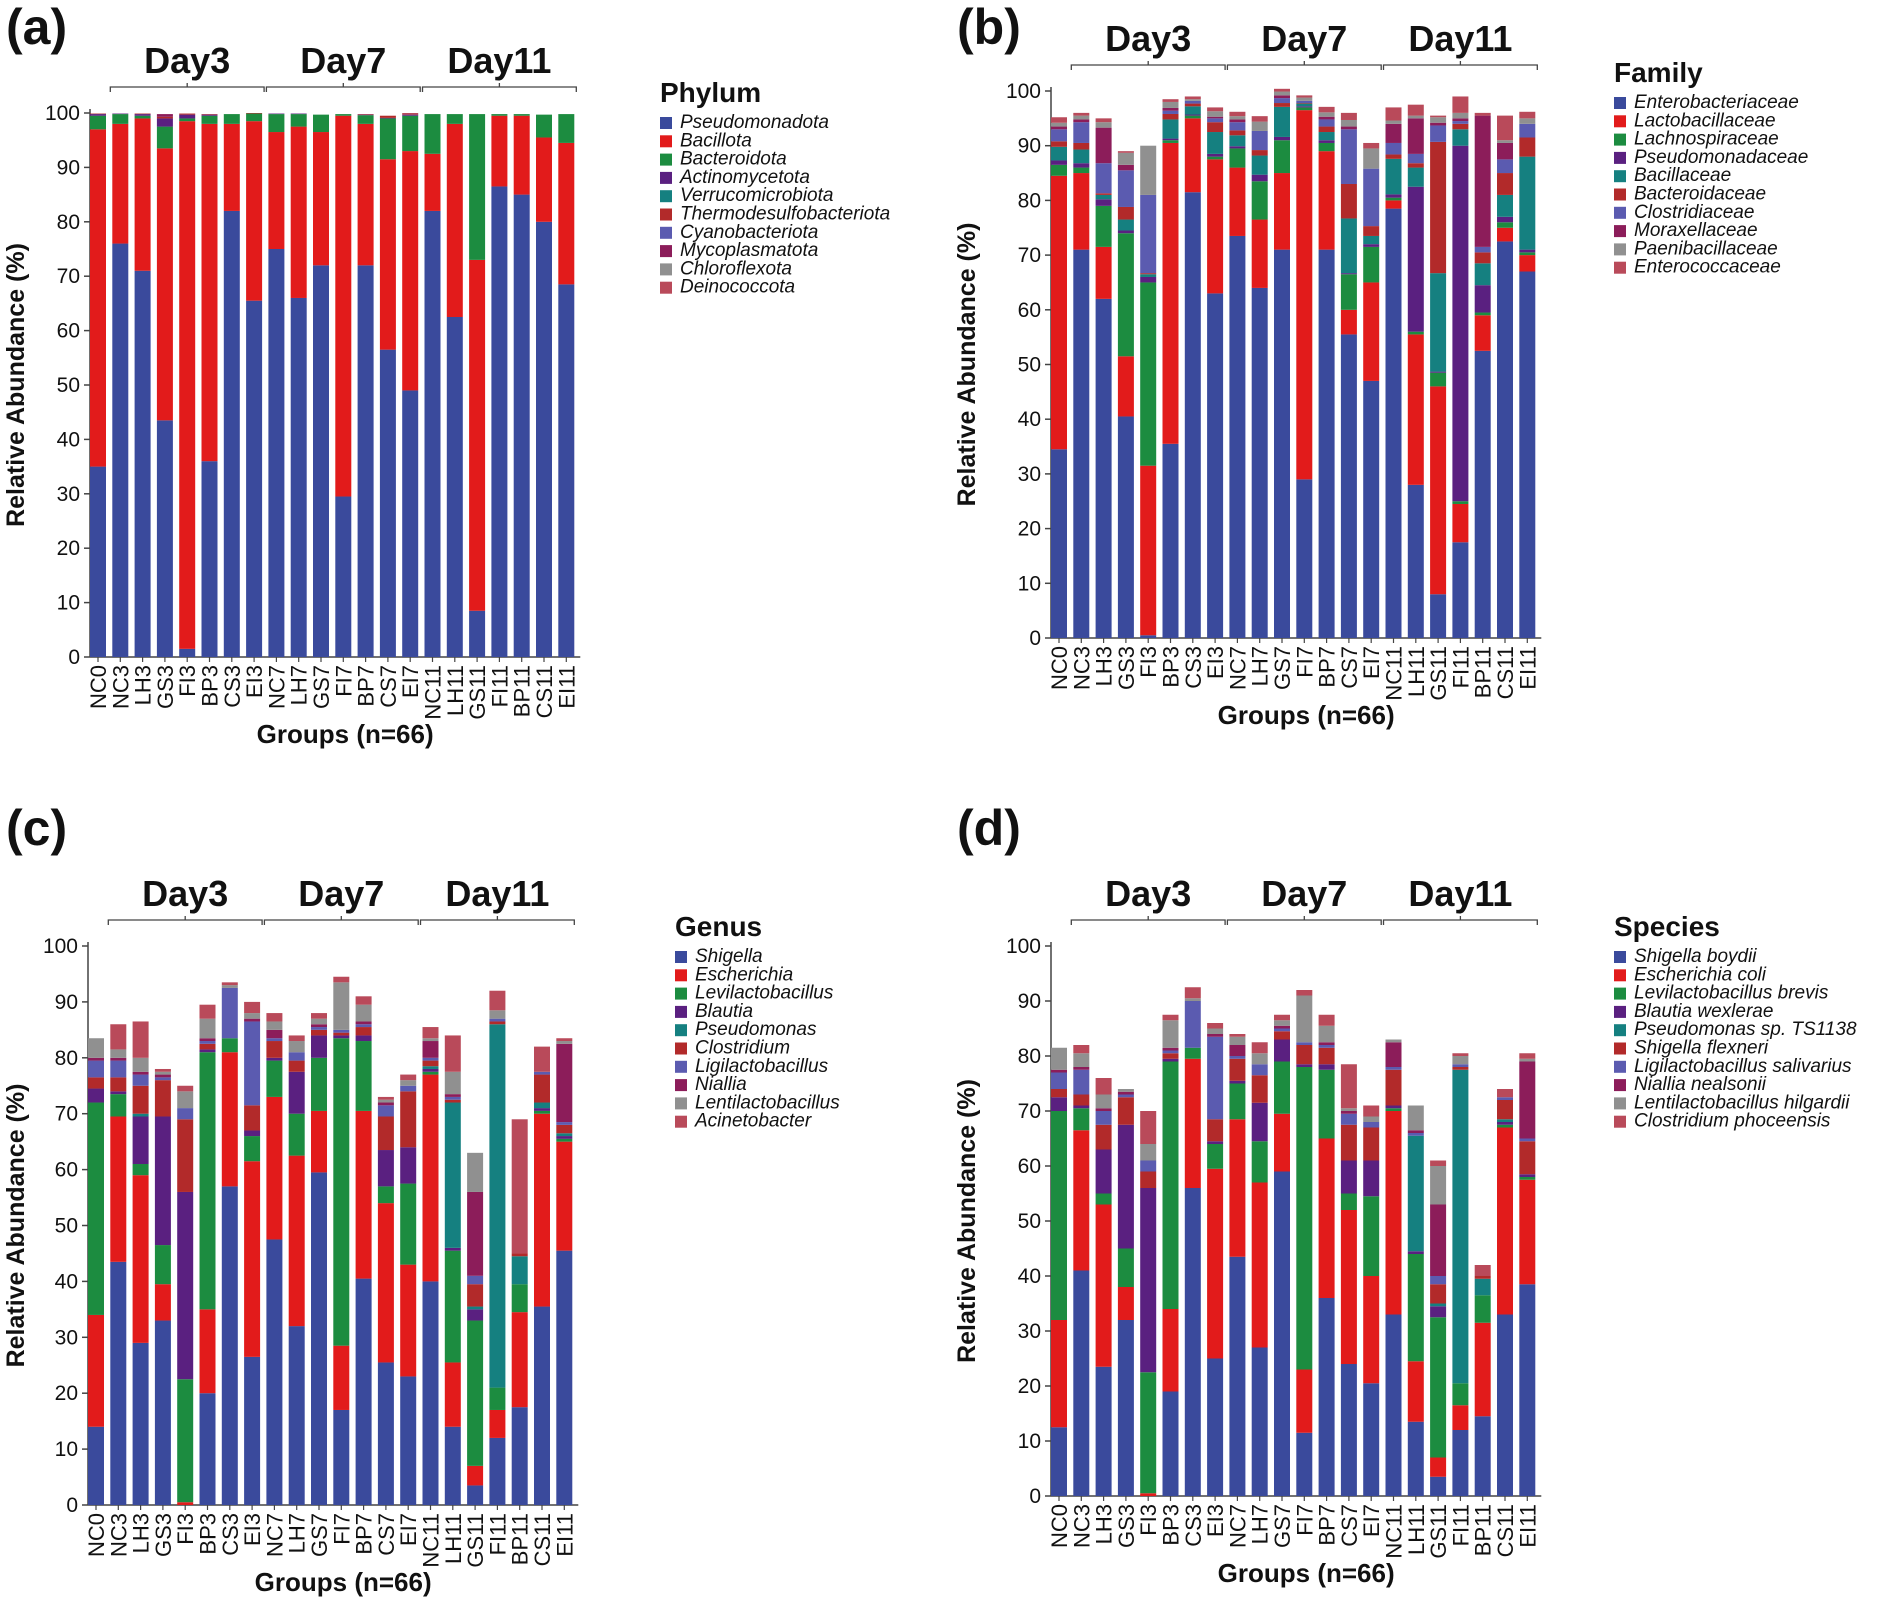  I want to click on day-label: Day11, so click(1460, 38).